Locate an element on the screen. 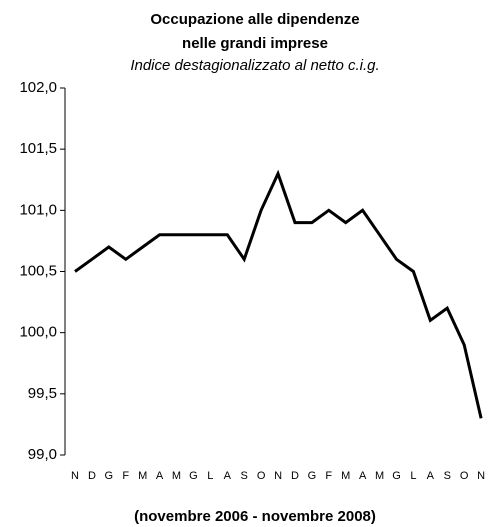  y-tick-label: 100,5 is located at coordinates (38, 270).